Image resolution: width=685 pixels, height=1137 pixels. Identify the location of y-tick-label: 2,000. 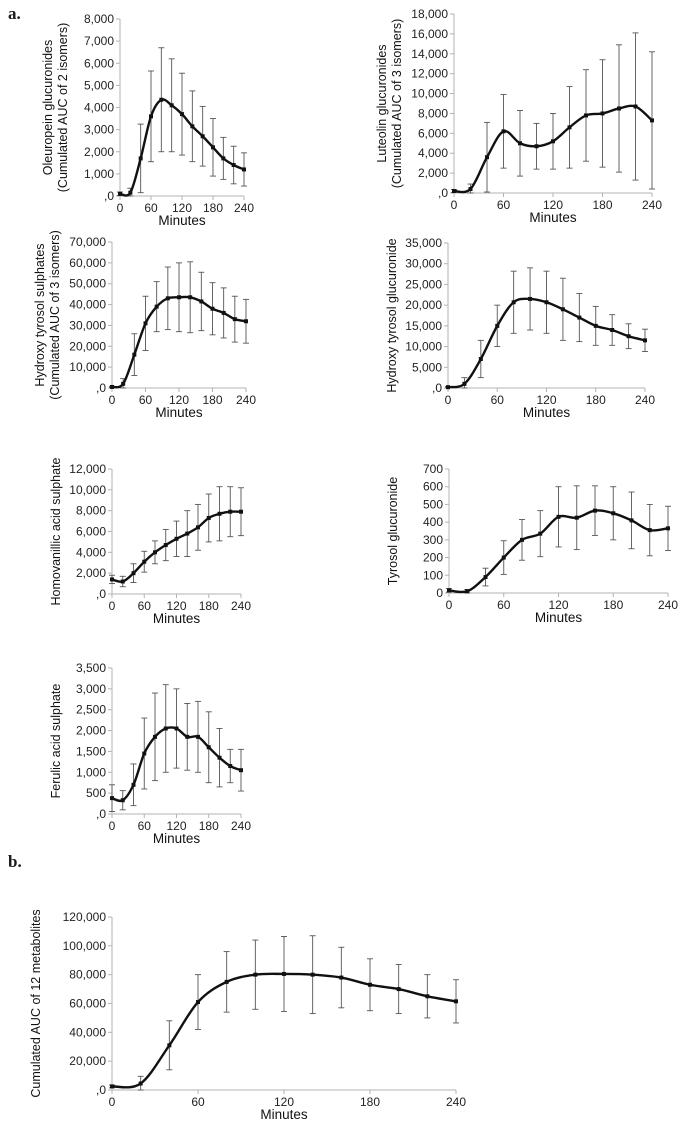
(91, 573).